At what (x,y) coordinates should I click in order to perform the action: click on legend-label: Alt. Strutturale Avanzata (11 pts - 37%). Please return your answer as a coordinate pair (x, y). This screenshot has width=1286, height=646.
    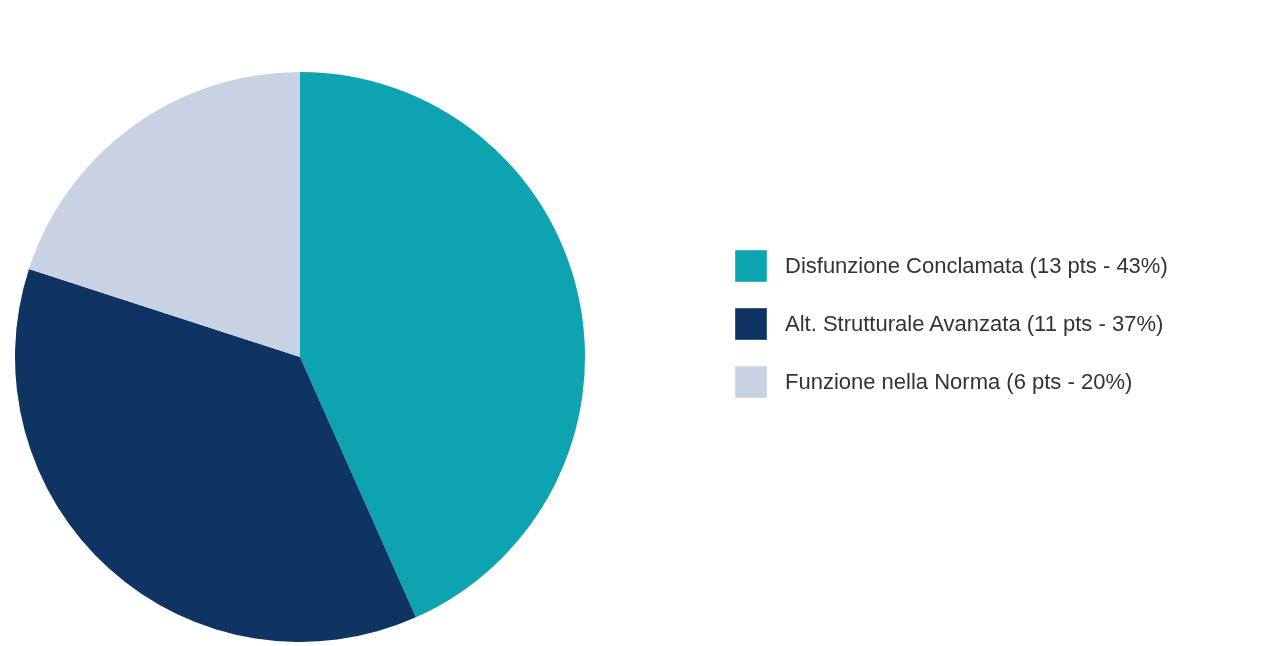
    Looking at the image, I should click on (974, 323).